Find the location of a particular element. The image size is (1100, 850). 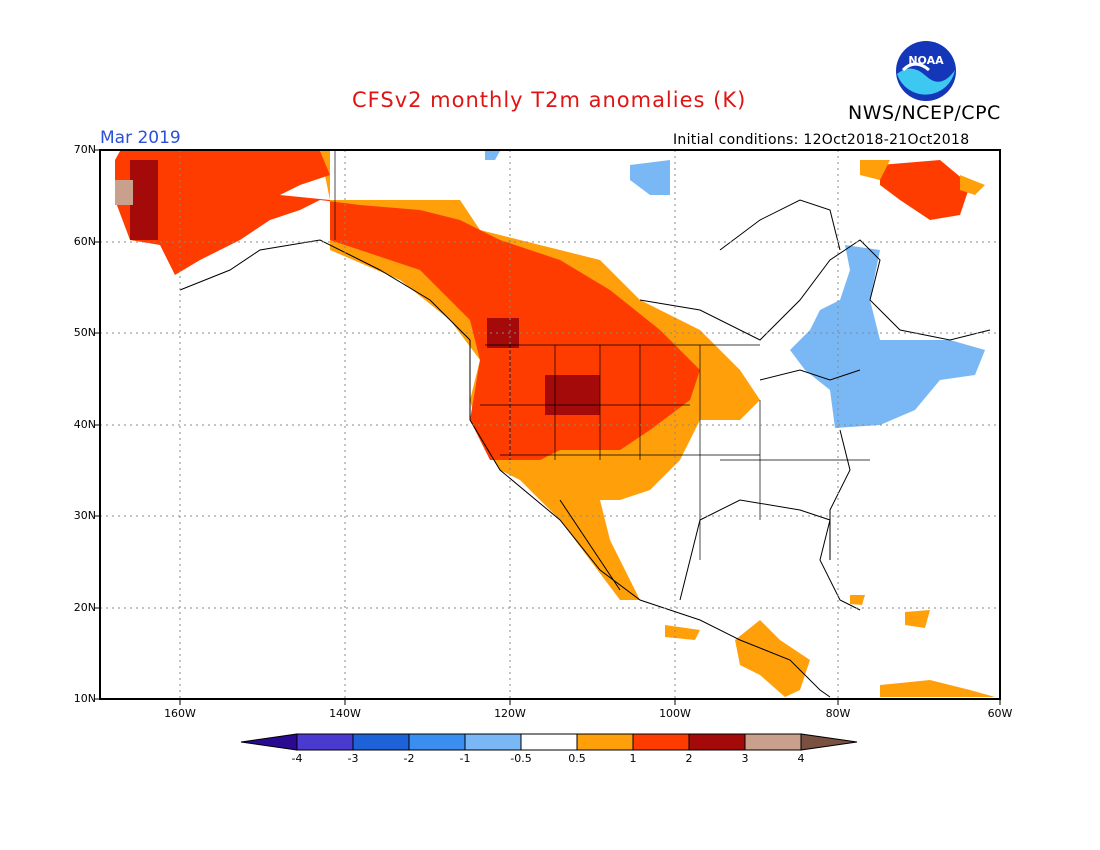

colorbar-label: 4 is located at coordinates (801, 758).